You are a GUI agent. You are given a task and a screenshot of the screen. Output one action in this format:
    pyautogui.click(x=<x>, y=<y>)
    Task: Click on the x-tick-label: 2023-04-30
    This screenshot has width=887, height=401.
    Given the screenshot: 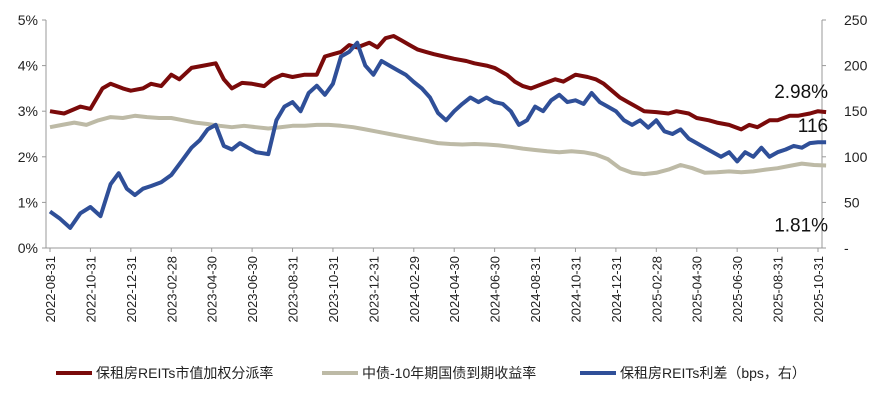 What is the action you would take?
    pyautogui.click(x=212, y=289)
    